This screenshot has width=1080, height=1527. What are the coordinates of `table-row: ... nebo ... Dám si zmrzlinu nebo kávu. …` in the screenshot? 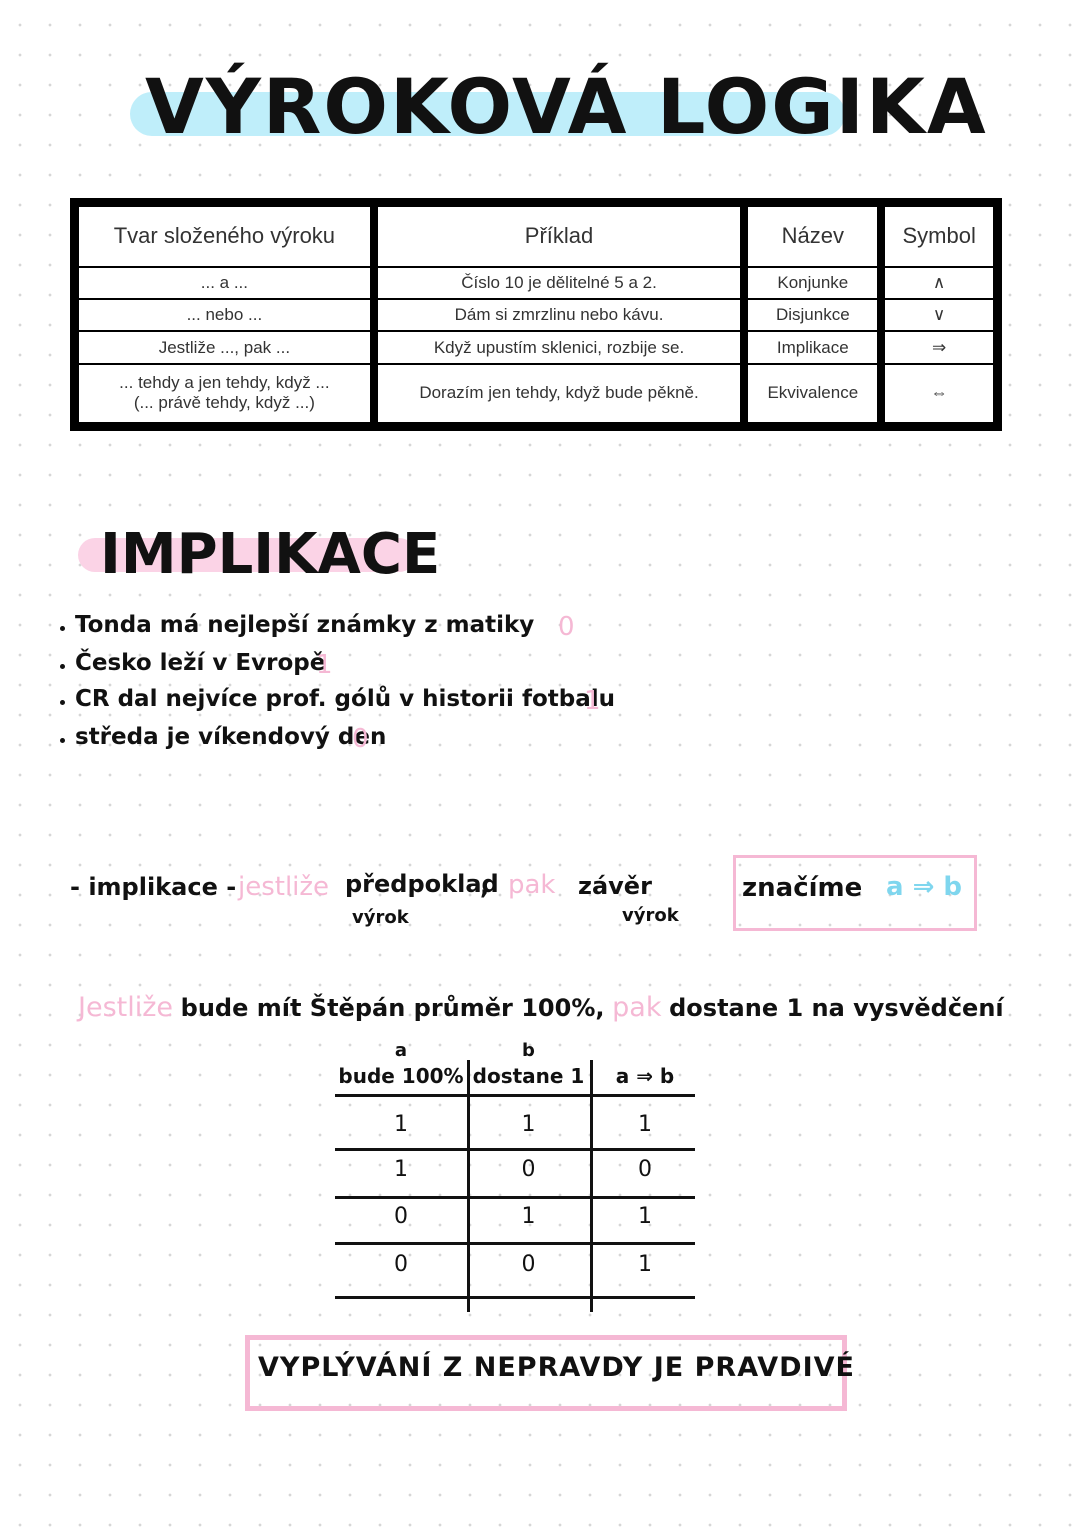 It's located at (536, 315).